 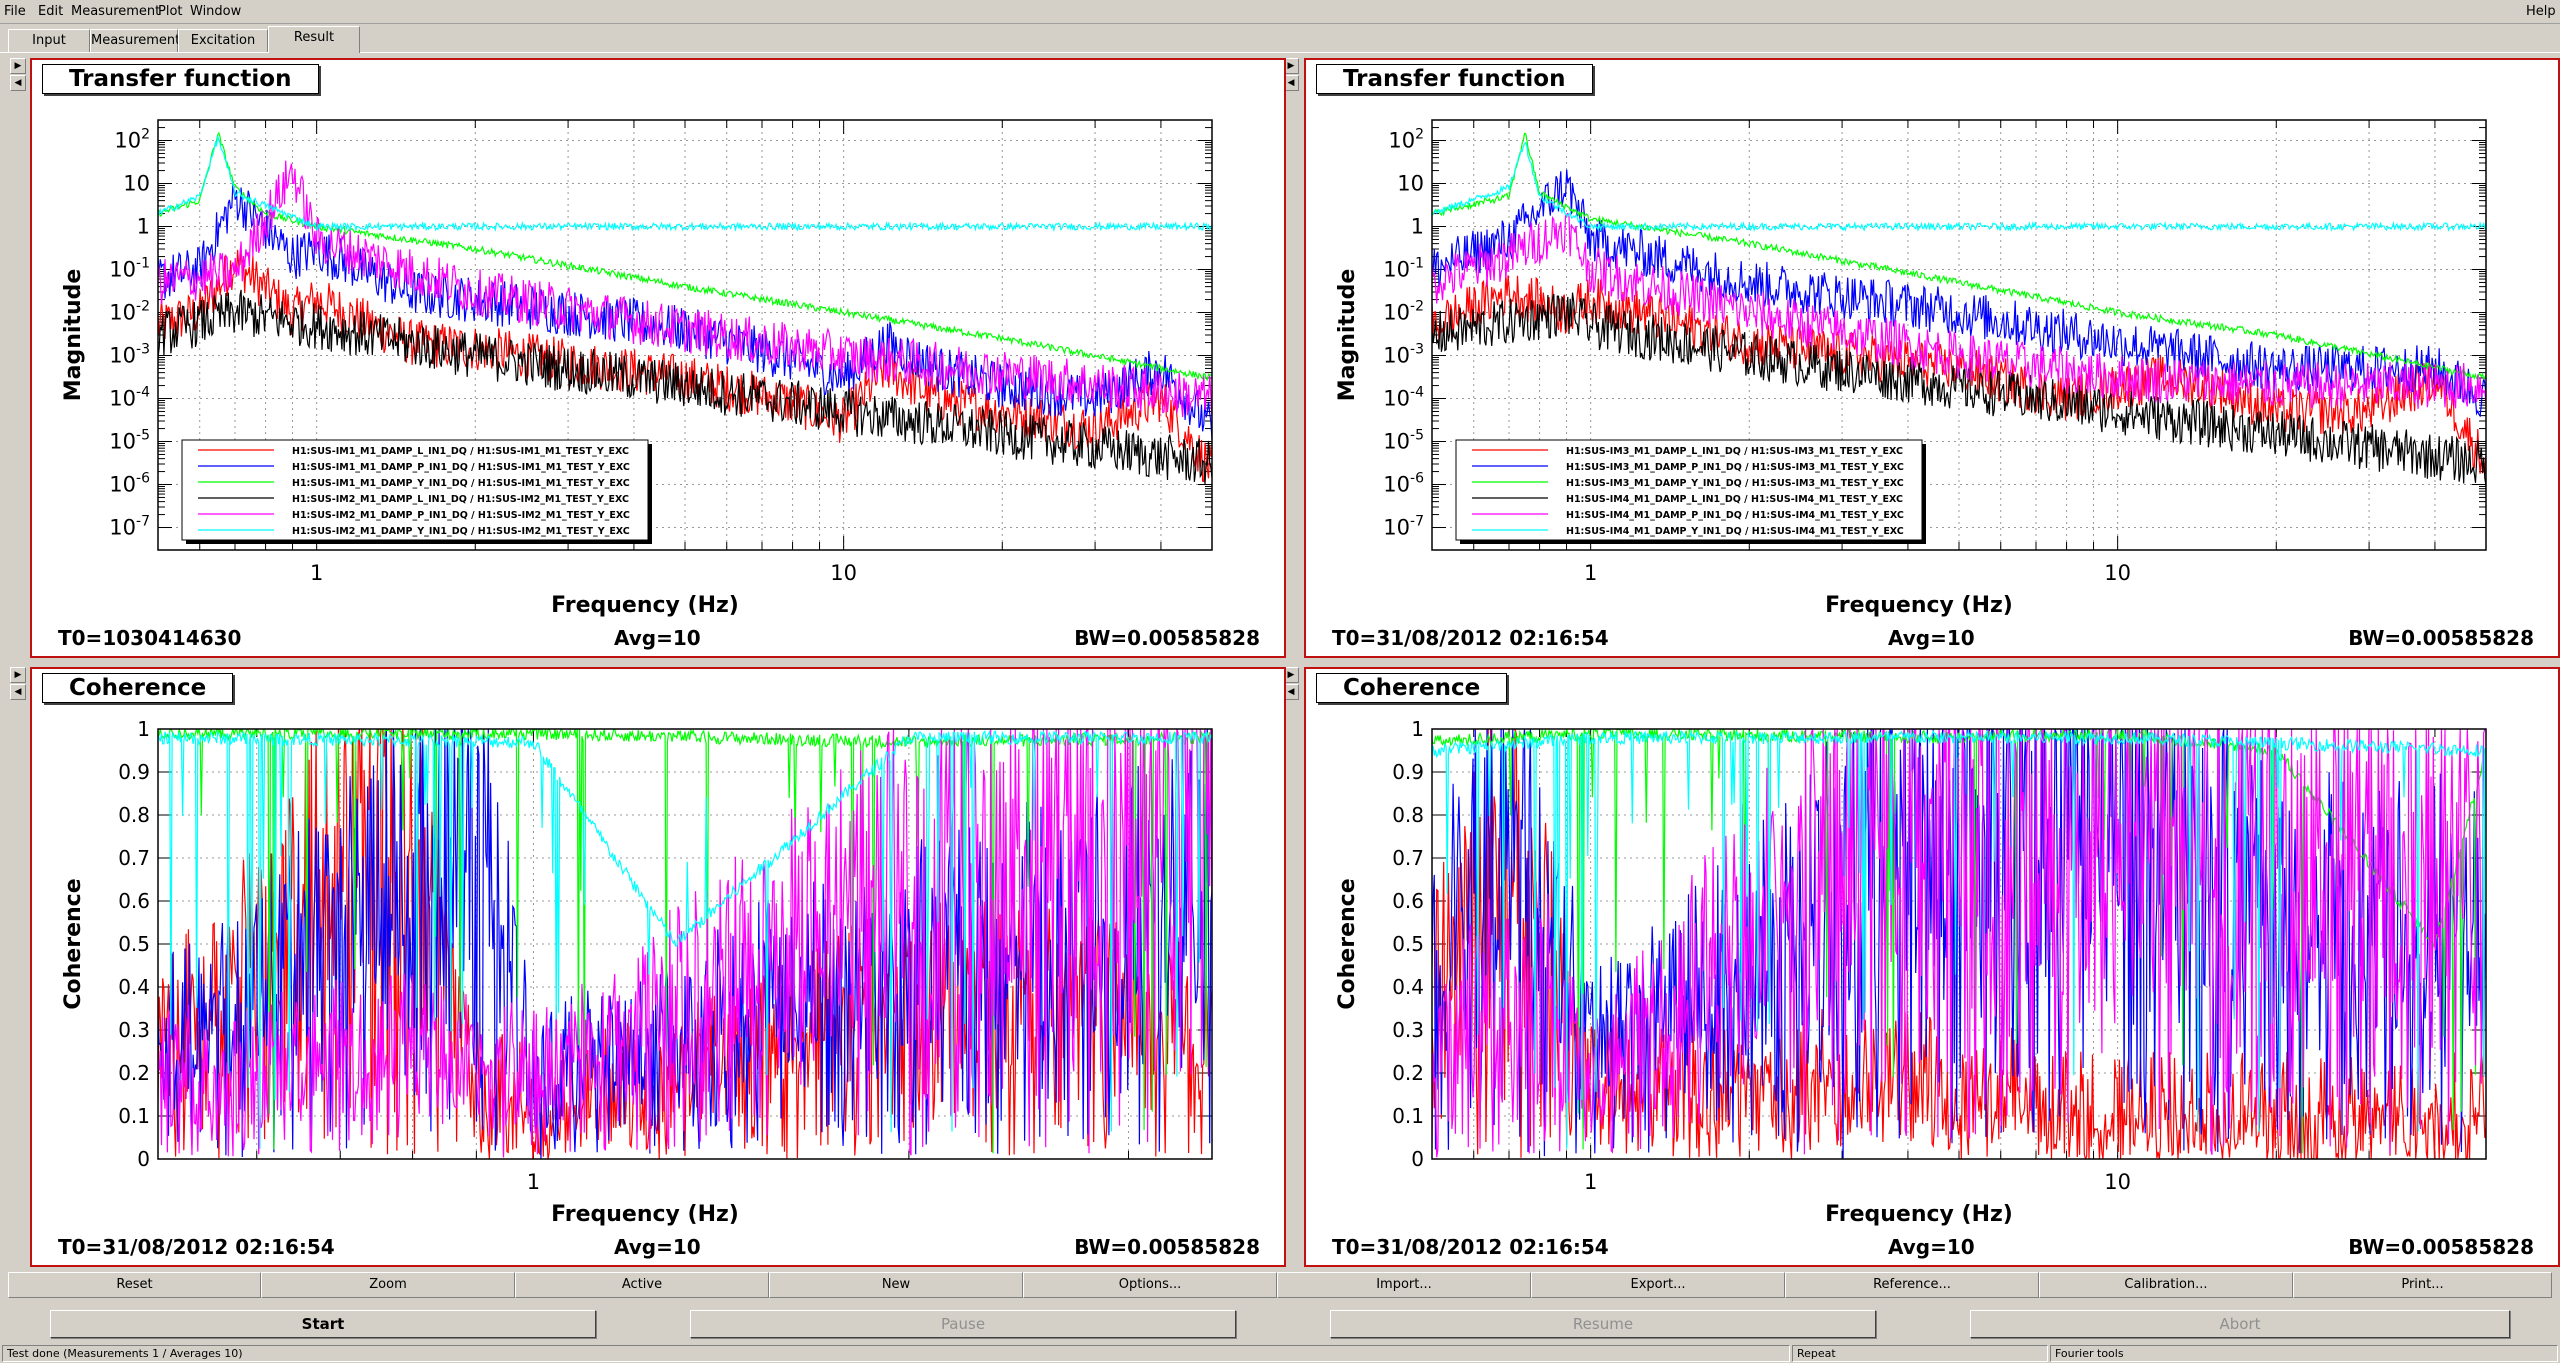 I want to click on y-tick-label: 10⁻⁵, so click(x=1403, y=441).